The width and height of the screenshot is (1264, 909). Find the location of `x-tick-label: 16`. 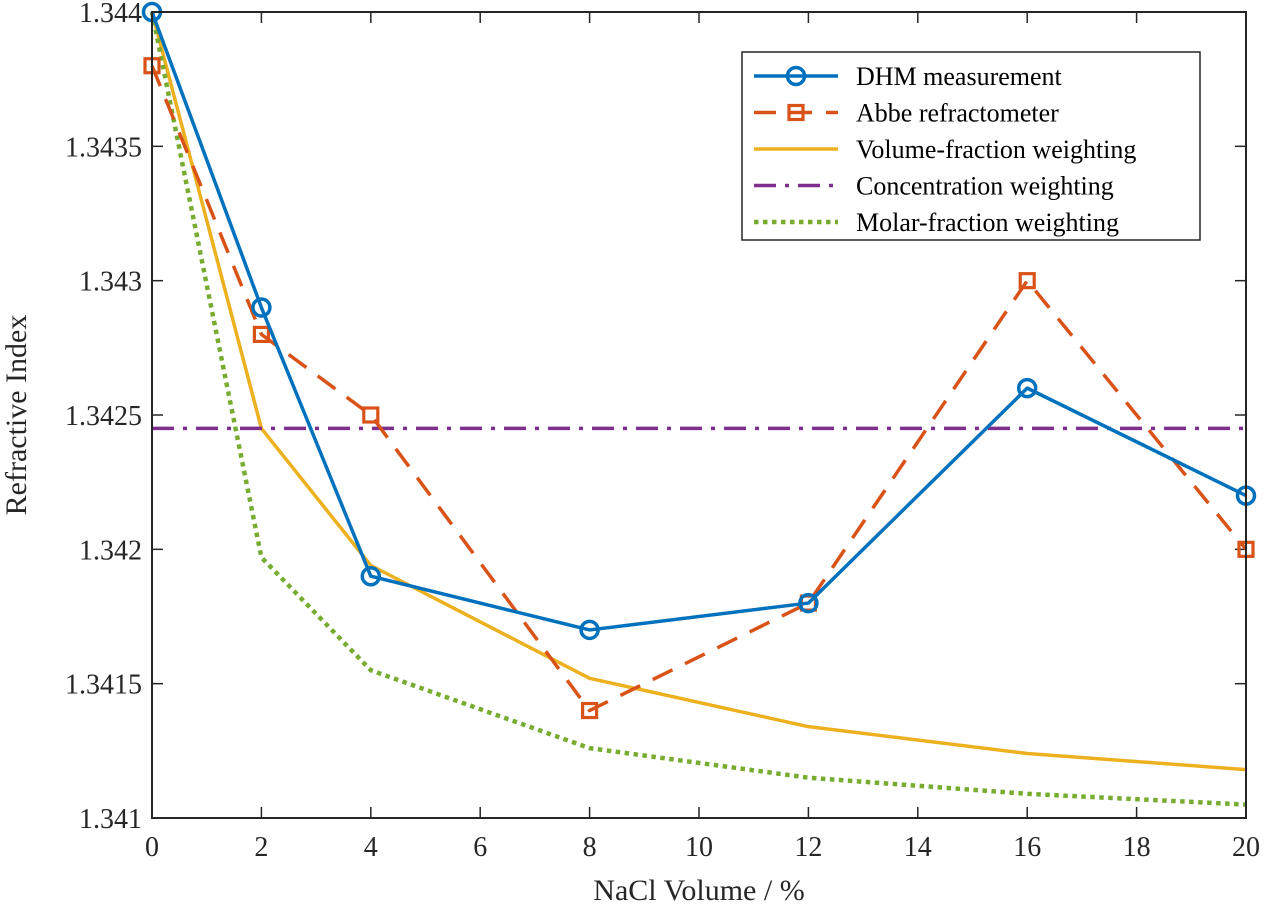

x-tick-label: 16 is located at coordinates (1027, 847).